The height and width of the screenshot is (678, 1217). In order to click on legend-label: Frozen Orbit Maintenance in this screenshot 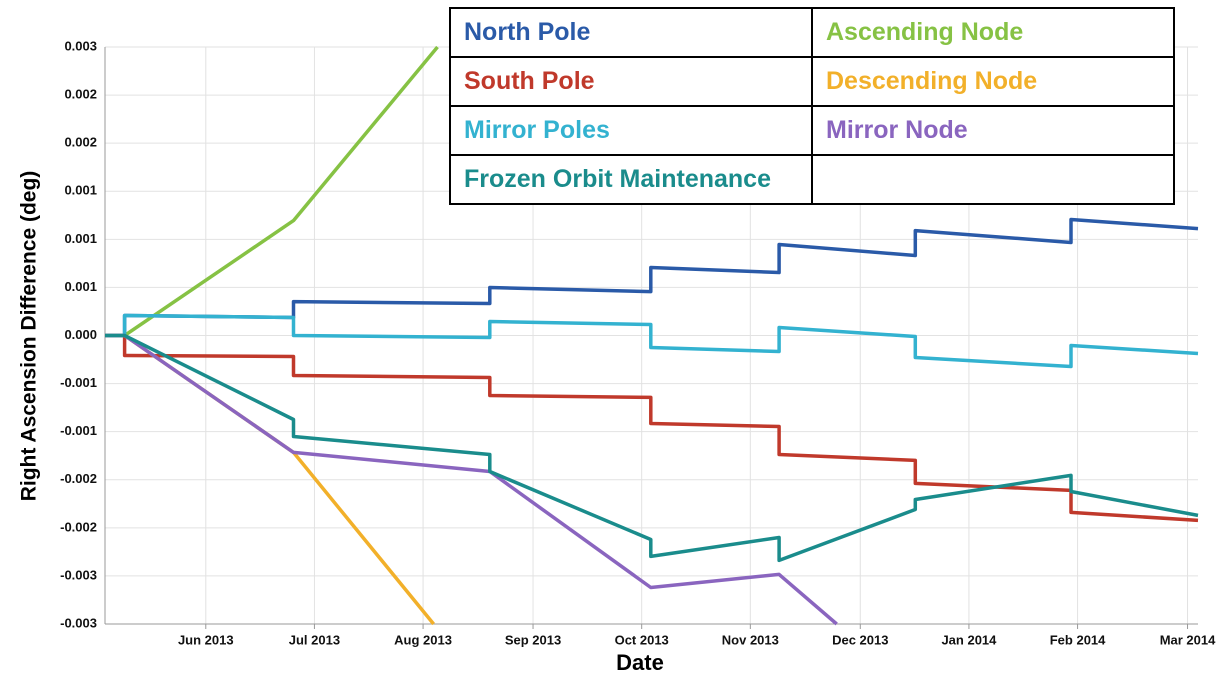, I will do `click(617, 179)`.